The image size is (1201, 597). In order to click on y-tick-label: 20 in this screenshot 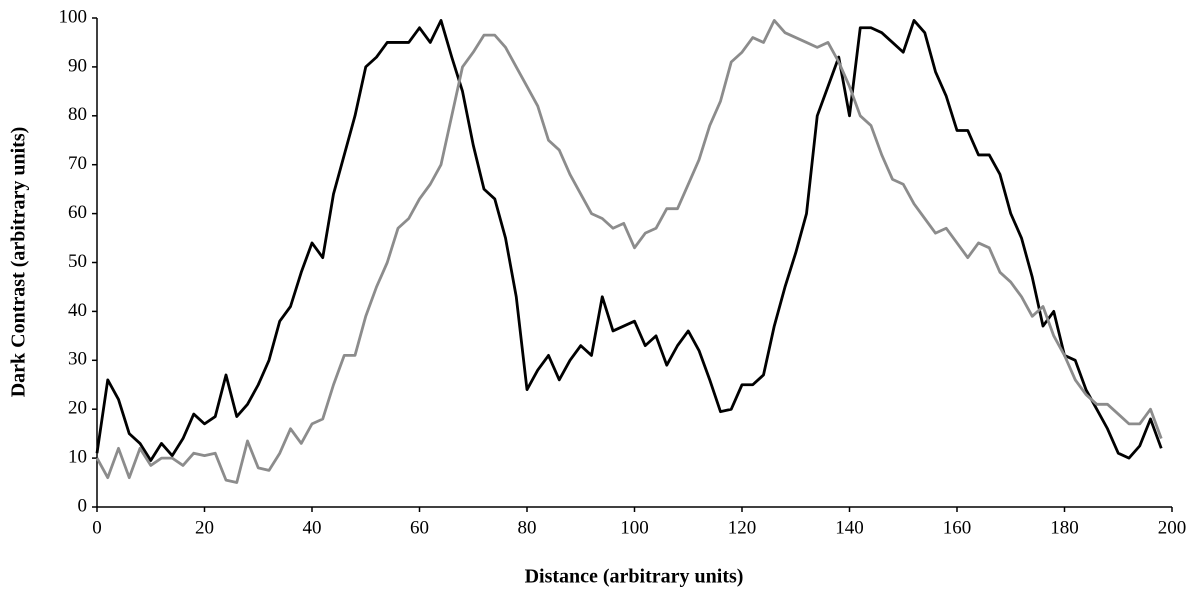, I will do `click(77, 408)`.